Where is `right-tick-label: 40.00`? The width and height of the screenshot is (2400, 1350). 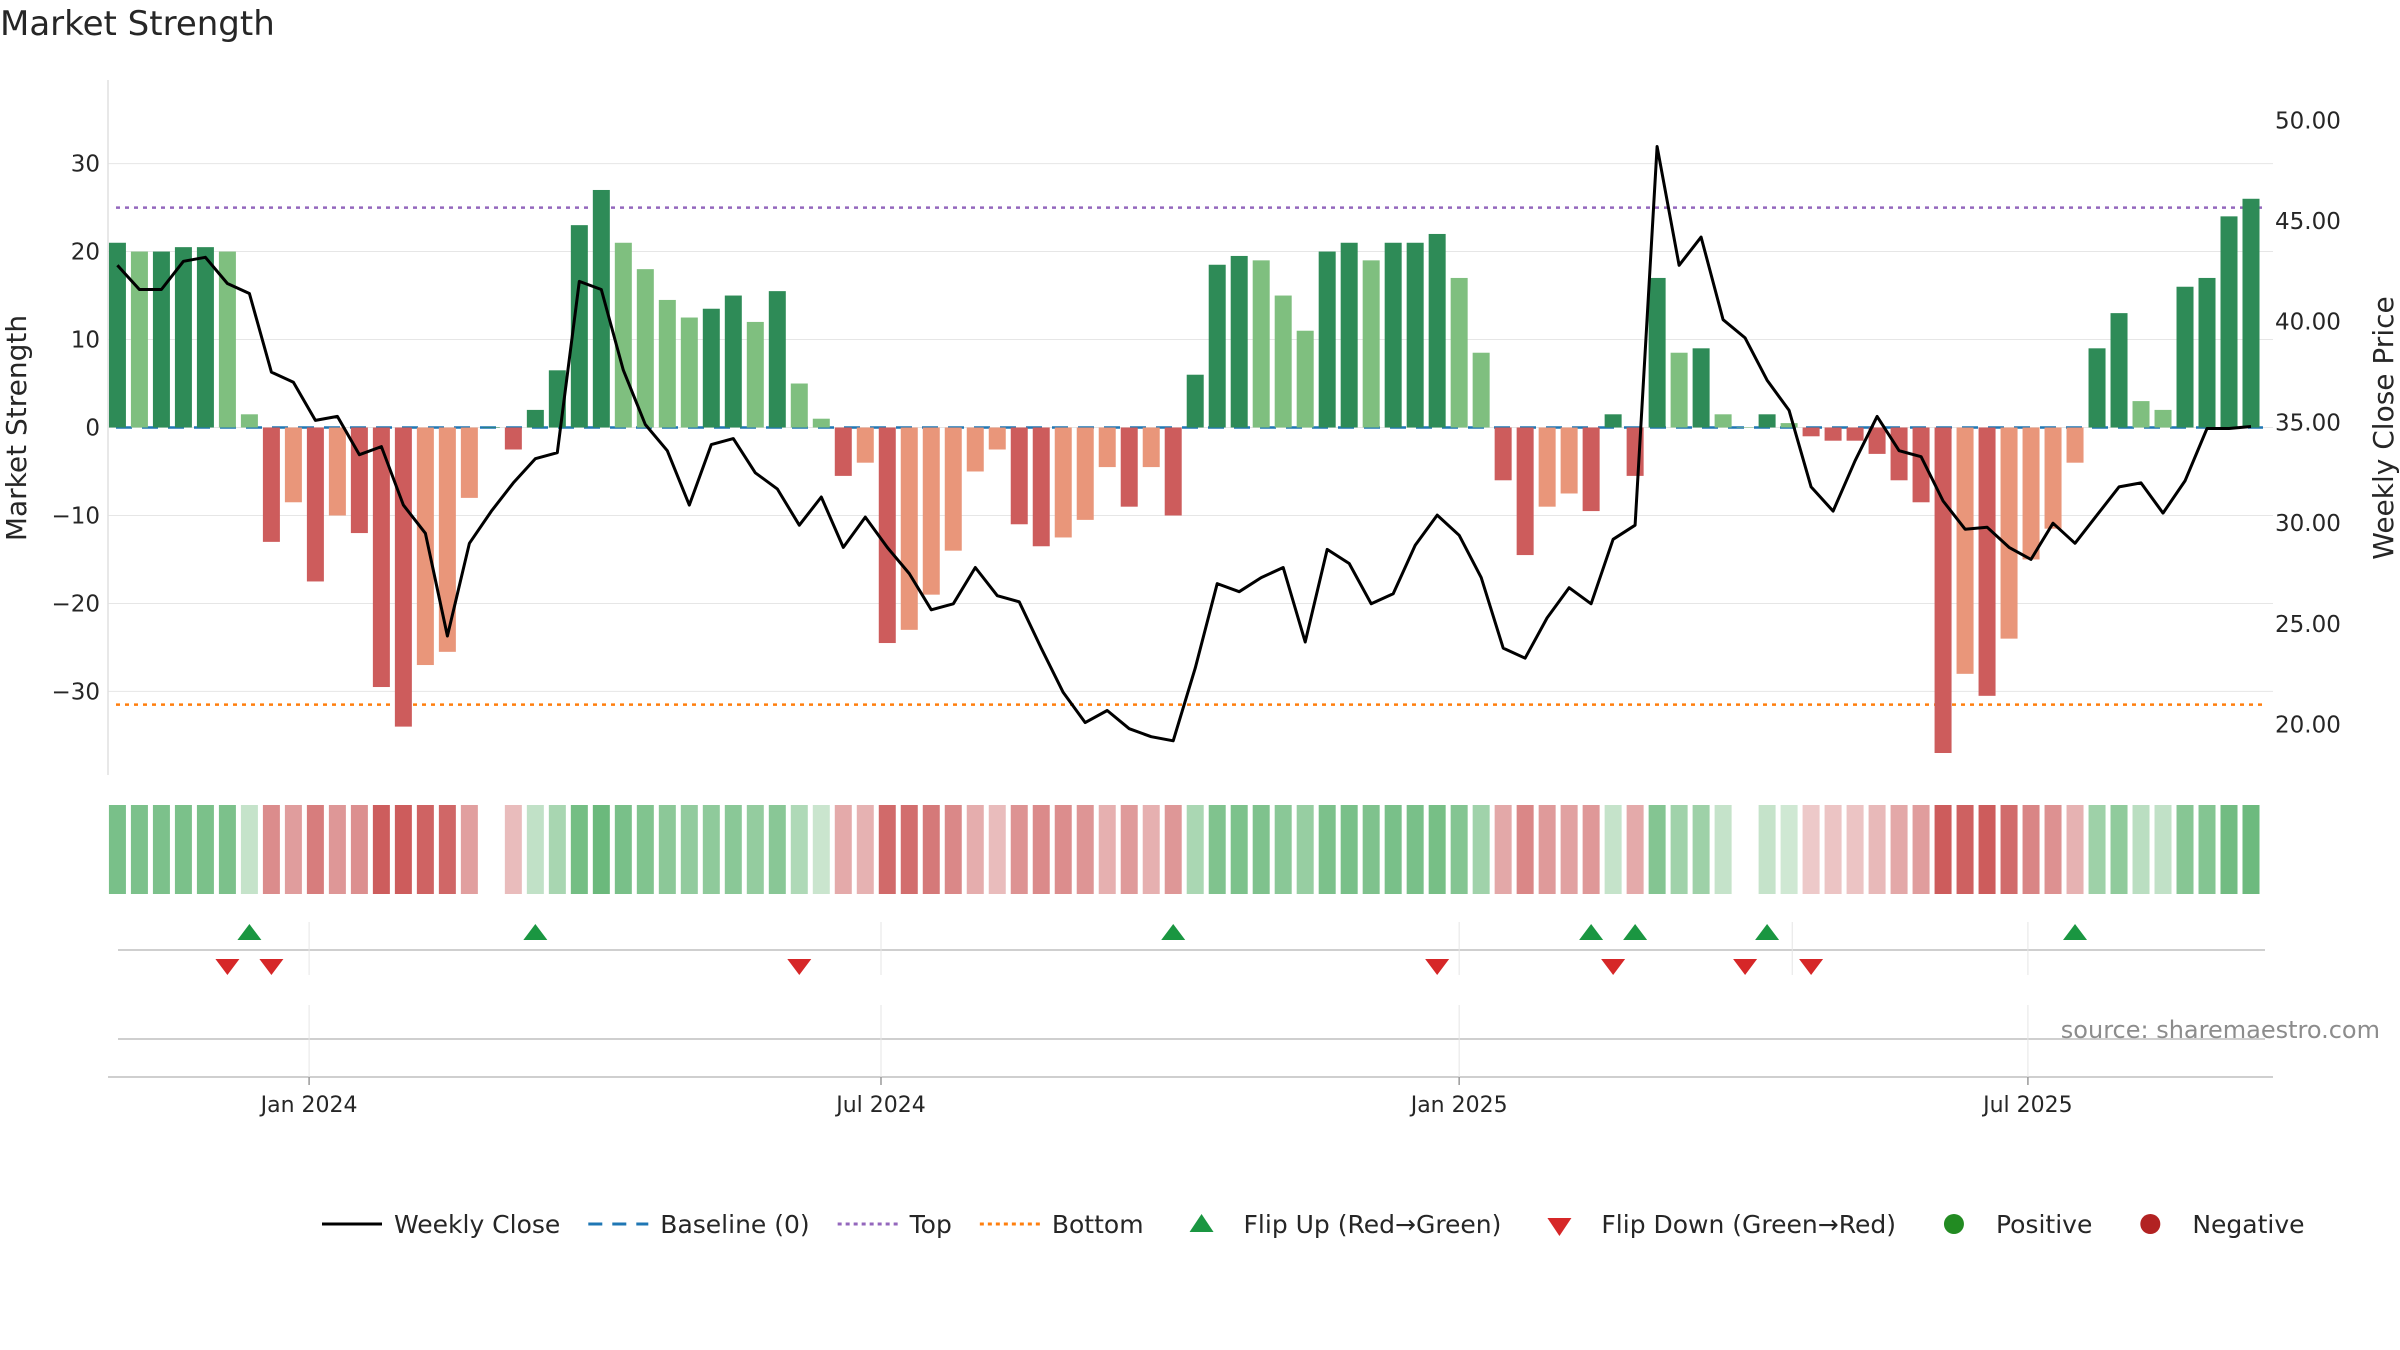 right-tick-label: 40.00 is located at coordinates (2308, 323).